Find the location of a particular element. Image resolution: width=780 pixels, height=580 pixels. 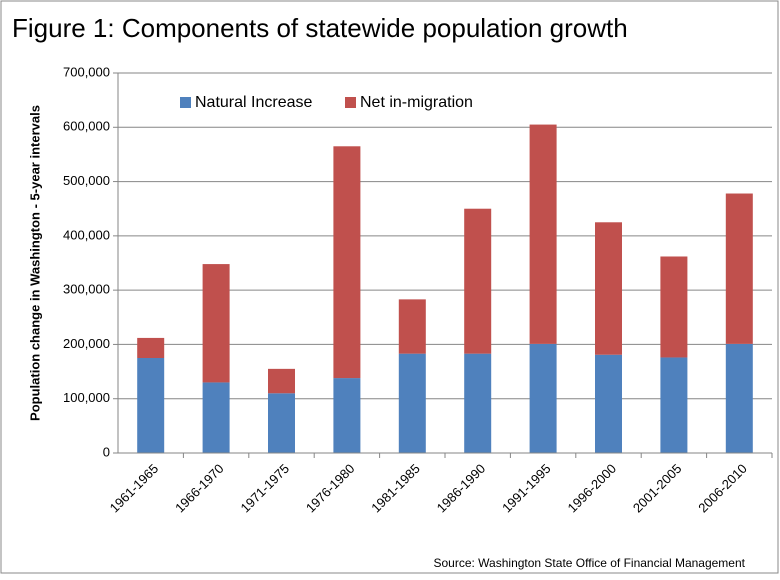

legend-label: Natural Increase is located at coordinates (253, 102).